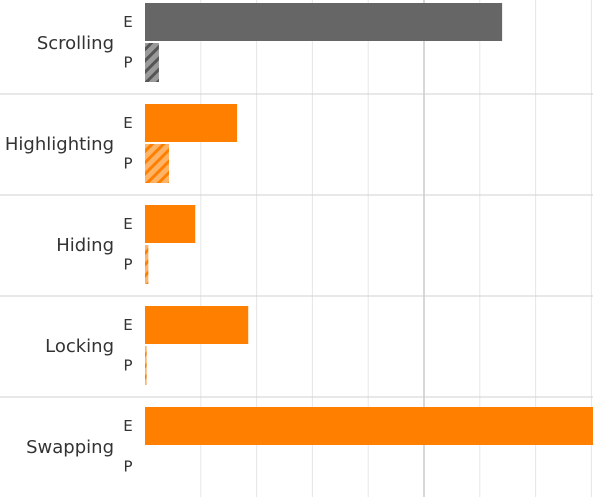 Image resolution: width=593 pixels, height=497 pixels. I want to click on category-label-locking: Locking, so click(79, 346).